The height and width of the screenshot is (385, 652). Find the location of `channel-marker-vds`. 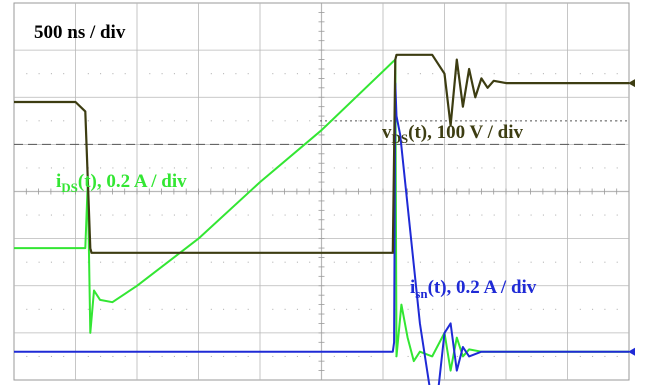

channel-marker-vds is located at coordinates (631, 83).